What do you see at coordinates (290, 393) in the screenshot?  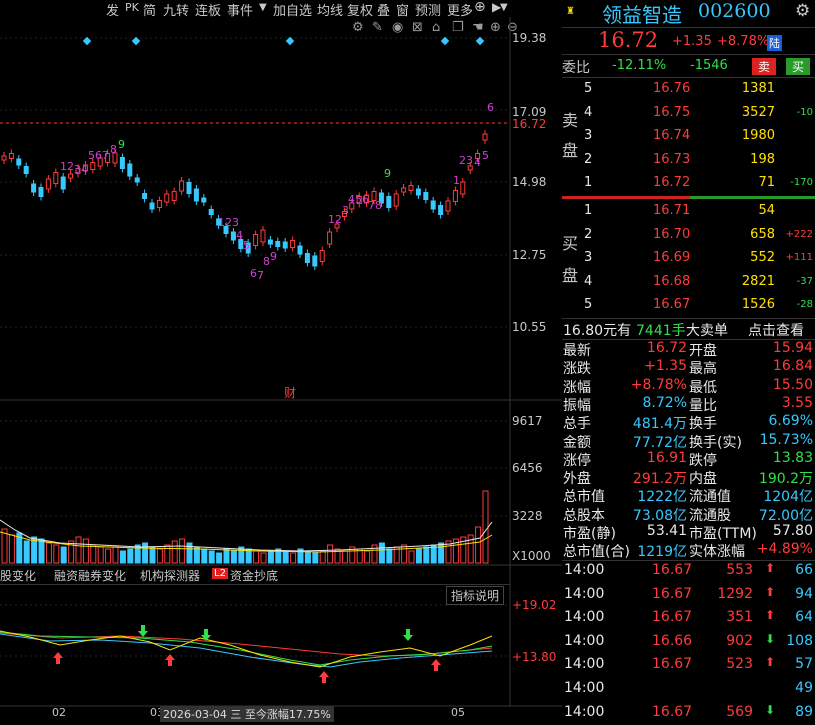 I see `financial-report-marker: 财` at bounding box center [290, 393].